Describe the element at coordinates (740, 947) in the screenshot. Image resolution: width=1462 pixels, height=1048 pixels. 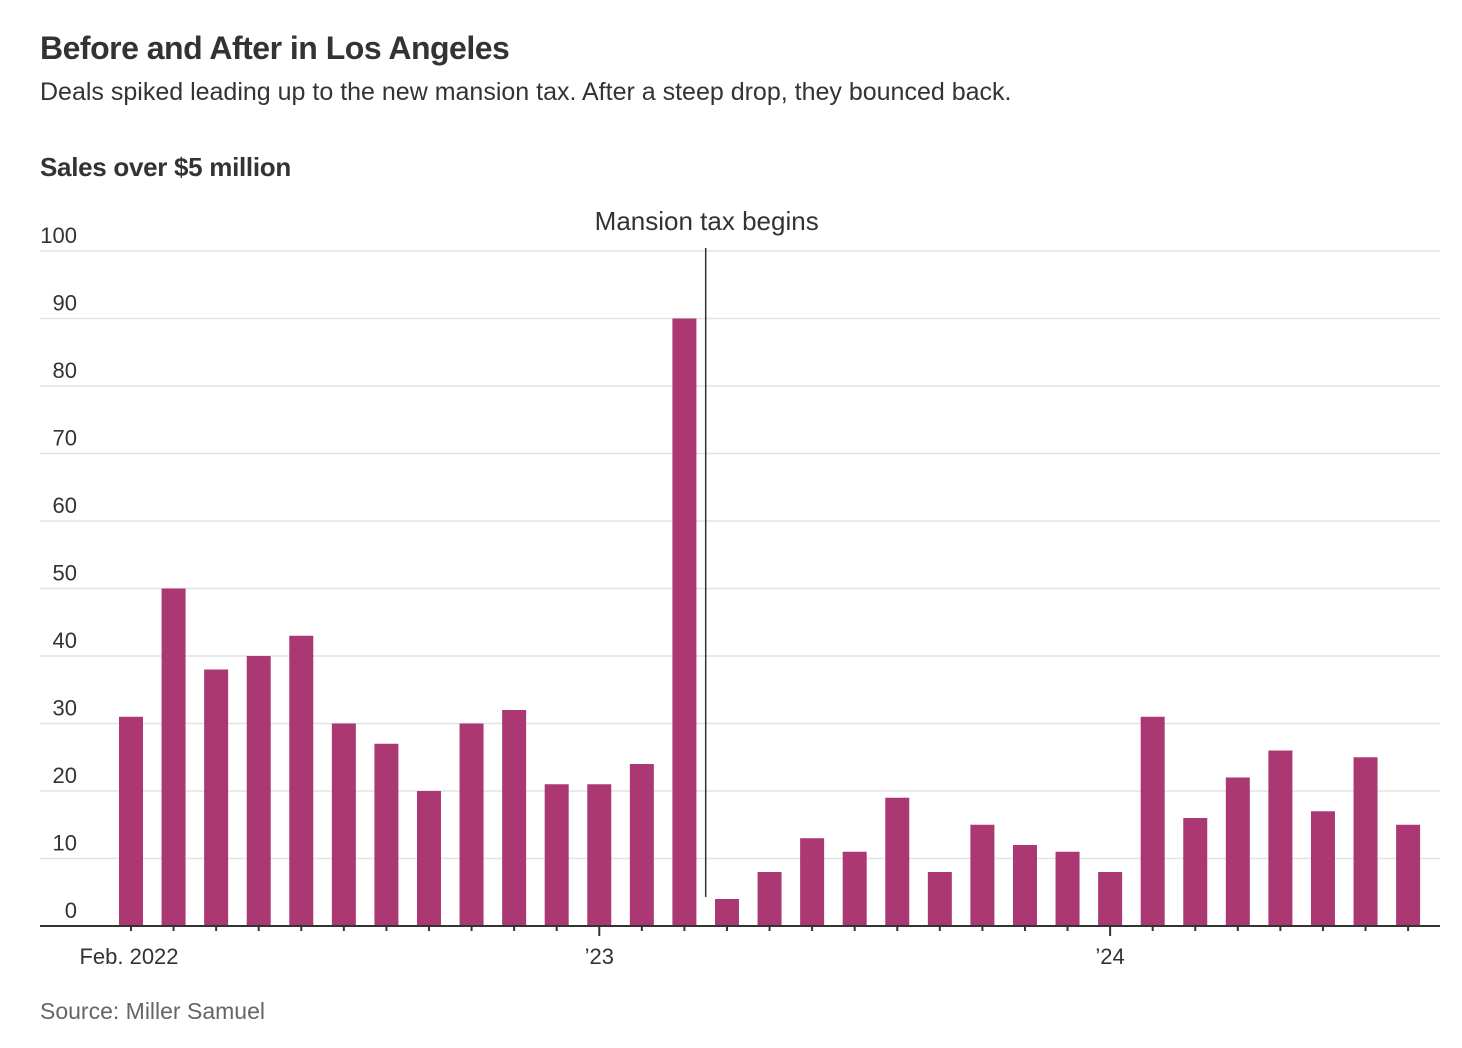
I see `x-axis: Feb. 2022 ’23 ’24` at that location.